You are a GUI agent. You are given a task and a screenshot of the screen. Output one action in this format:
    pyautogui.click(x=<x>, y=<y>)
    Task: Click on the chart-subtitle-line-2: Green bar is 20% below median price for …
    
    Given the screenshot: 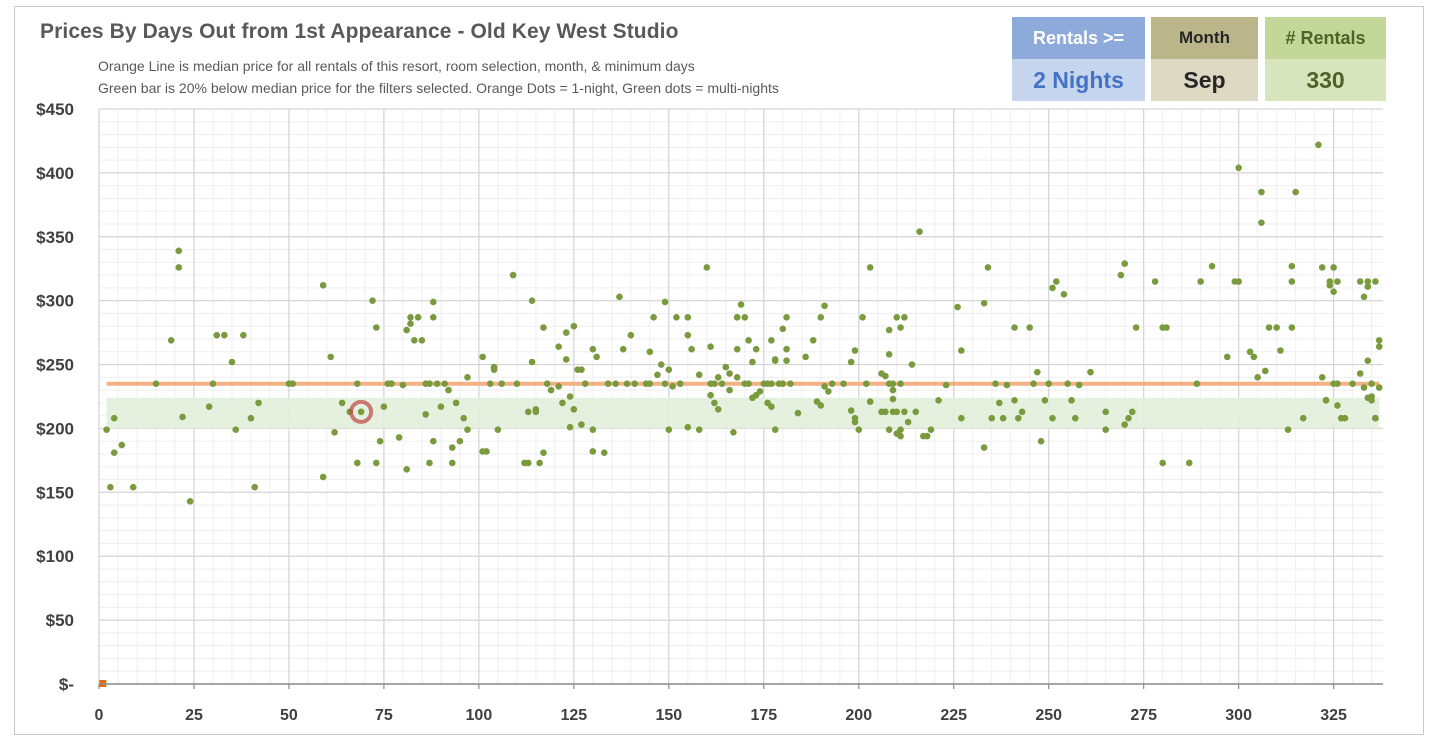 What is the action you would take?
    pyautogui.click(x=438, y=88)
    